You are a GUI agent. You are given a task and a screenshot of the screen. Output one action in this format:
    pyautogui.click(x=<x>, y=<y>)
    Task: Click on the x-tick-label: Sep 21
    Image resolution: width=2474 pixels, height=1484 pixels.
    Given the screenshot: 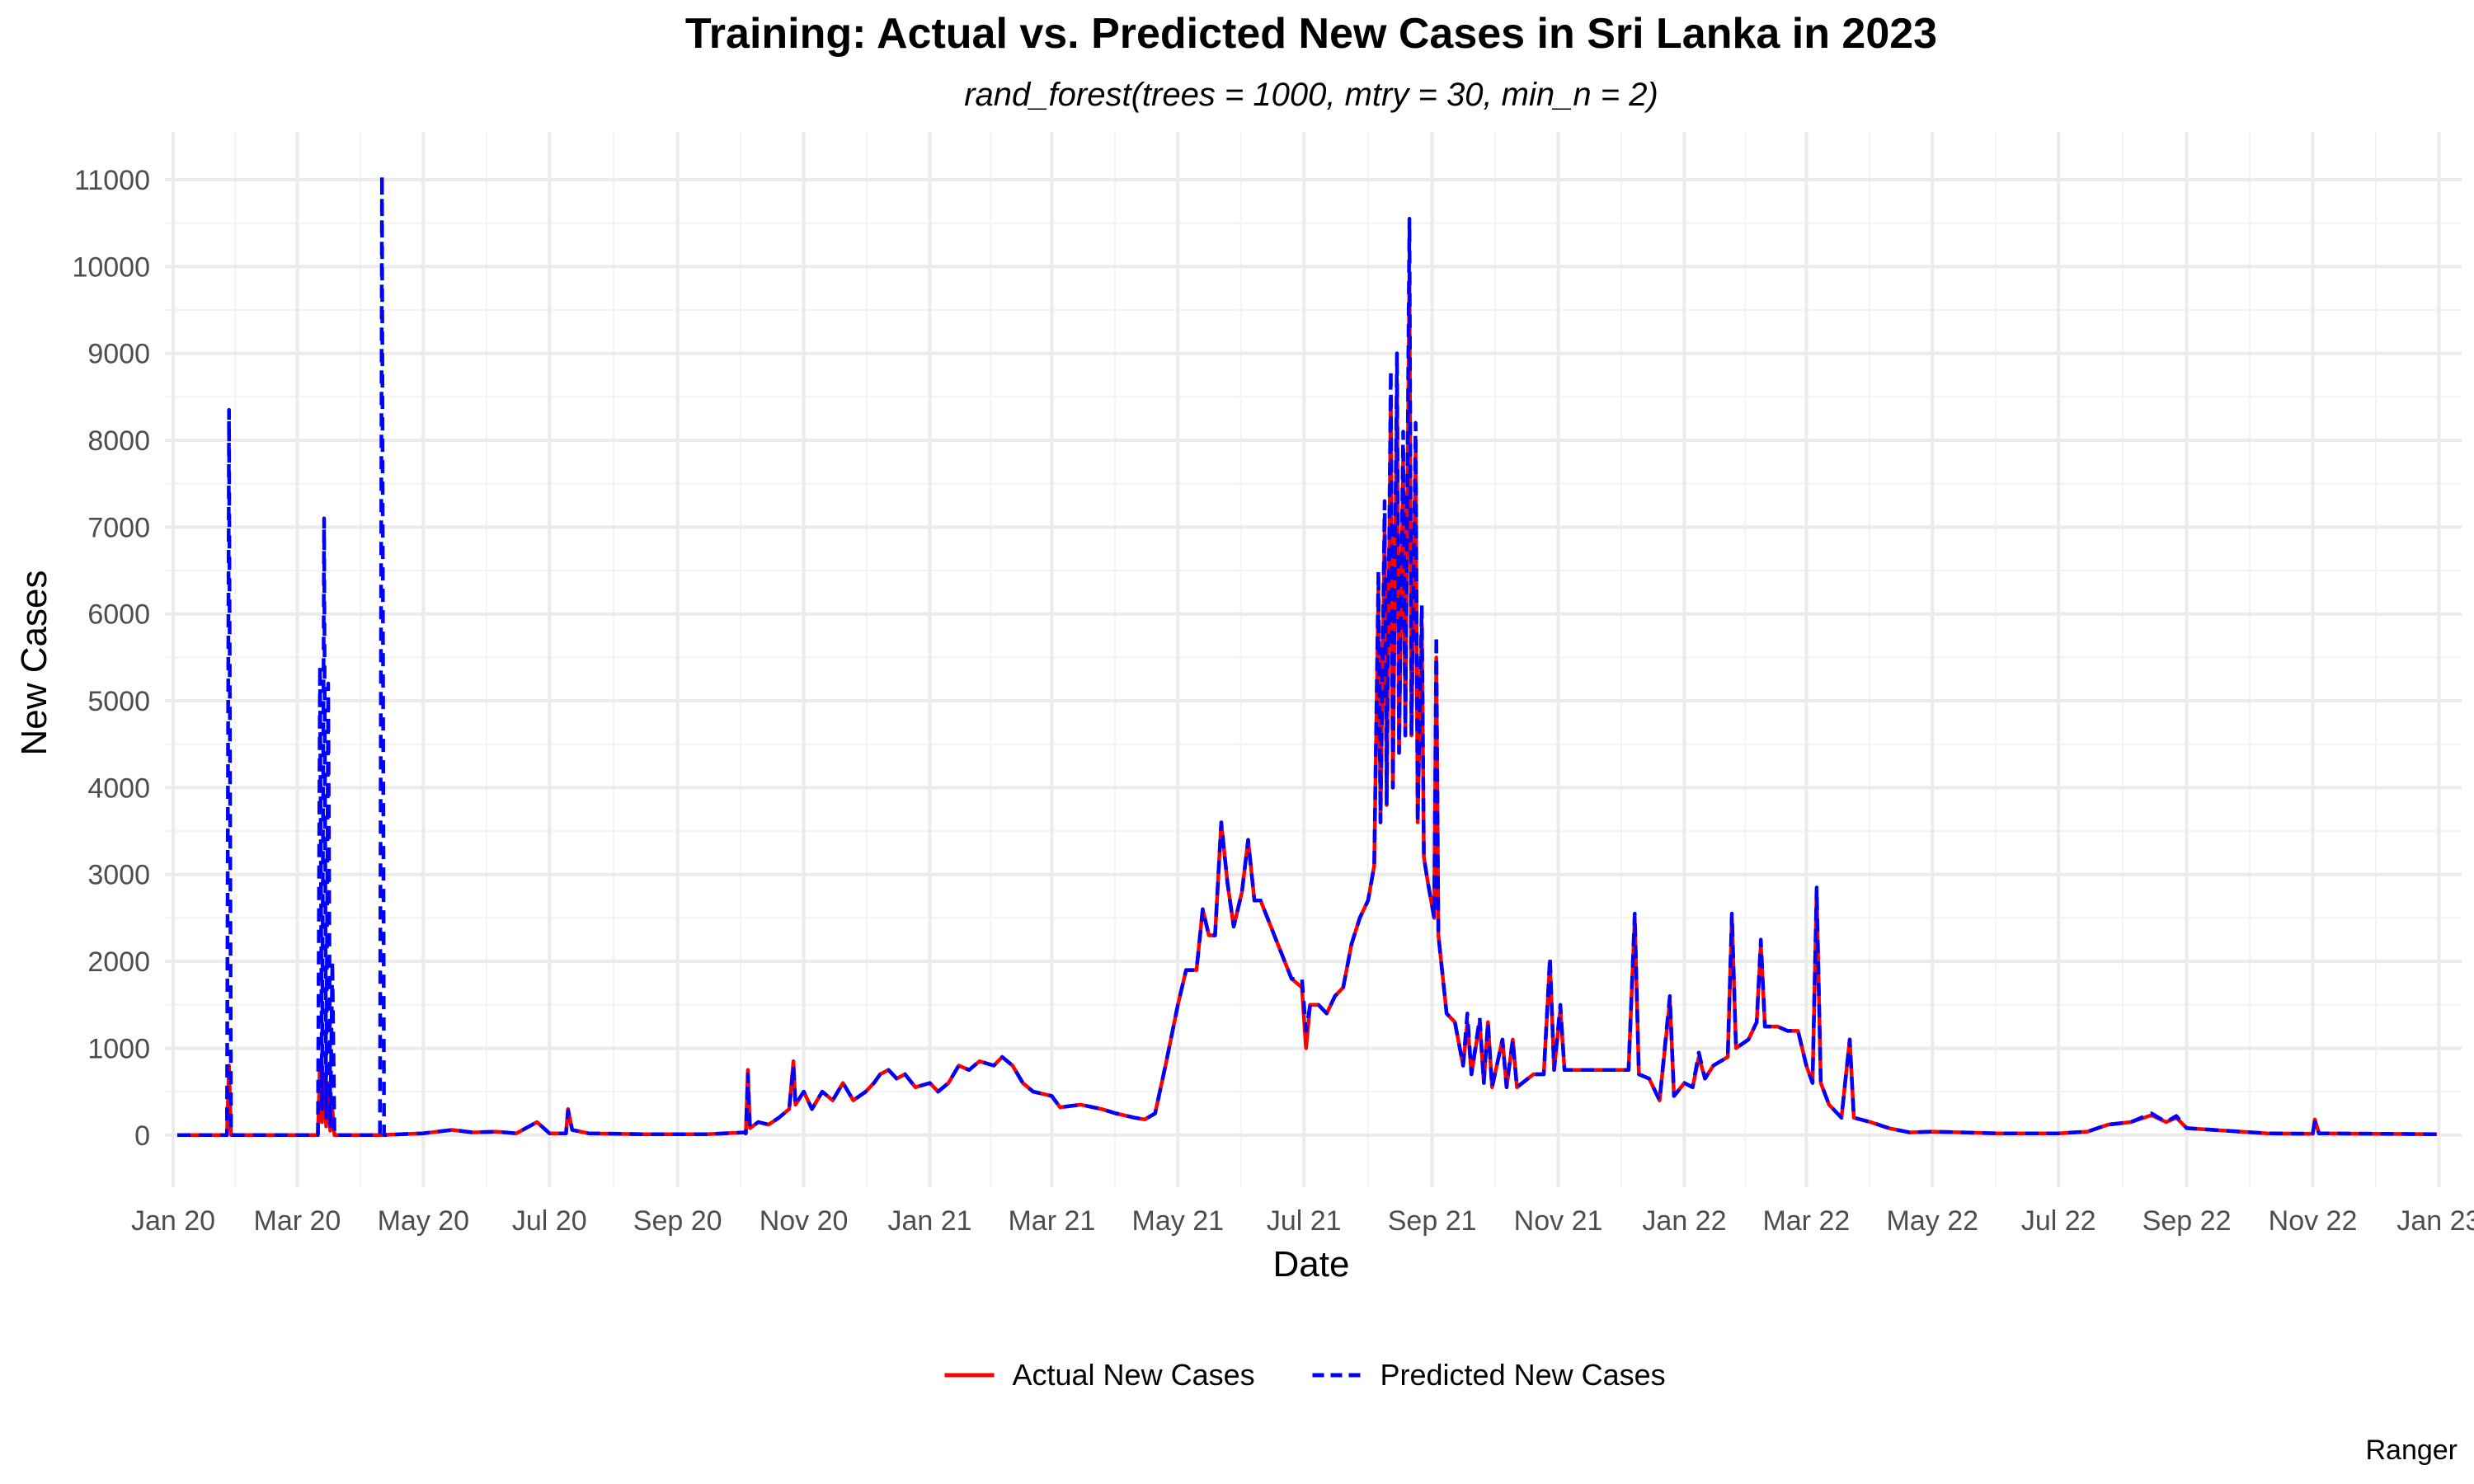 What is the action you would take?
    pyautogui.click(x=1432, y=1221)
    